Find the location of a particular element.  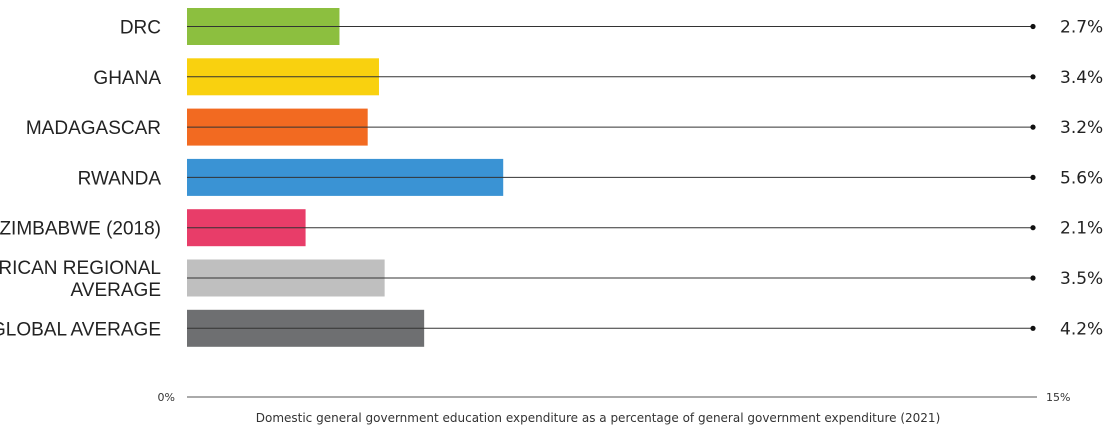

category-label: AVERAGE is located at coordinates (116, 290).